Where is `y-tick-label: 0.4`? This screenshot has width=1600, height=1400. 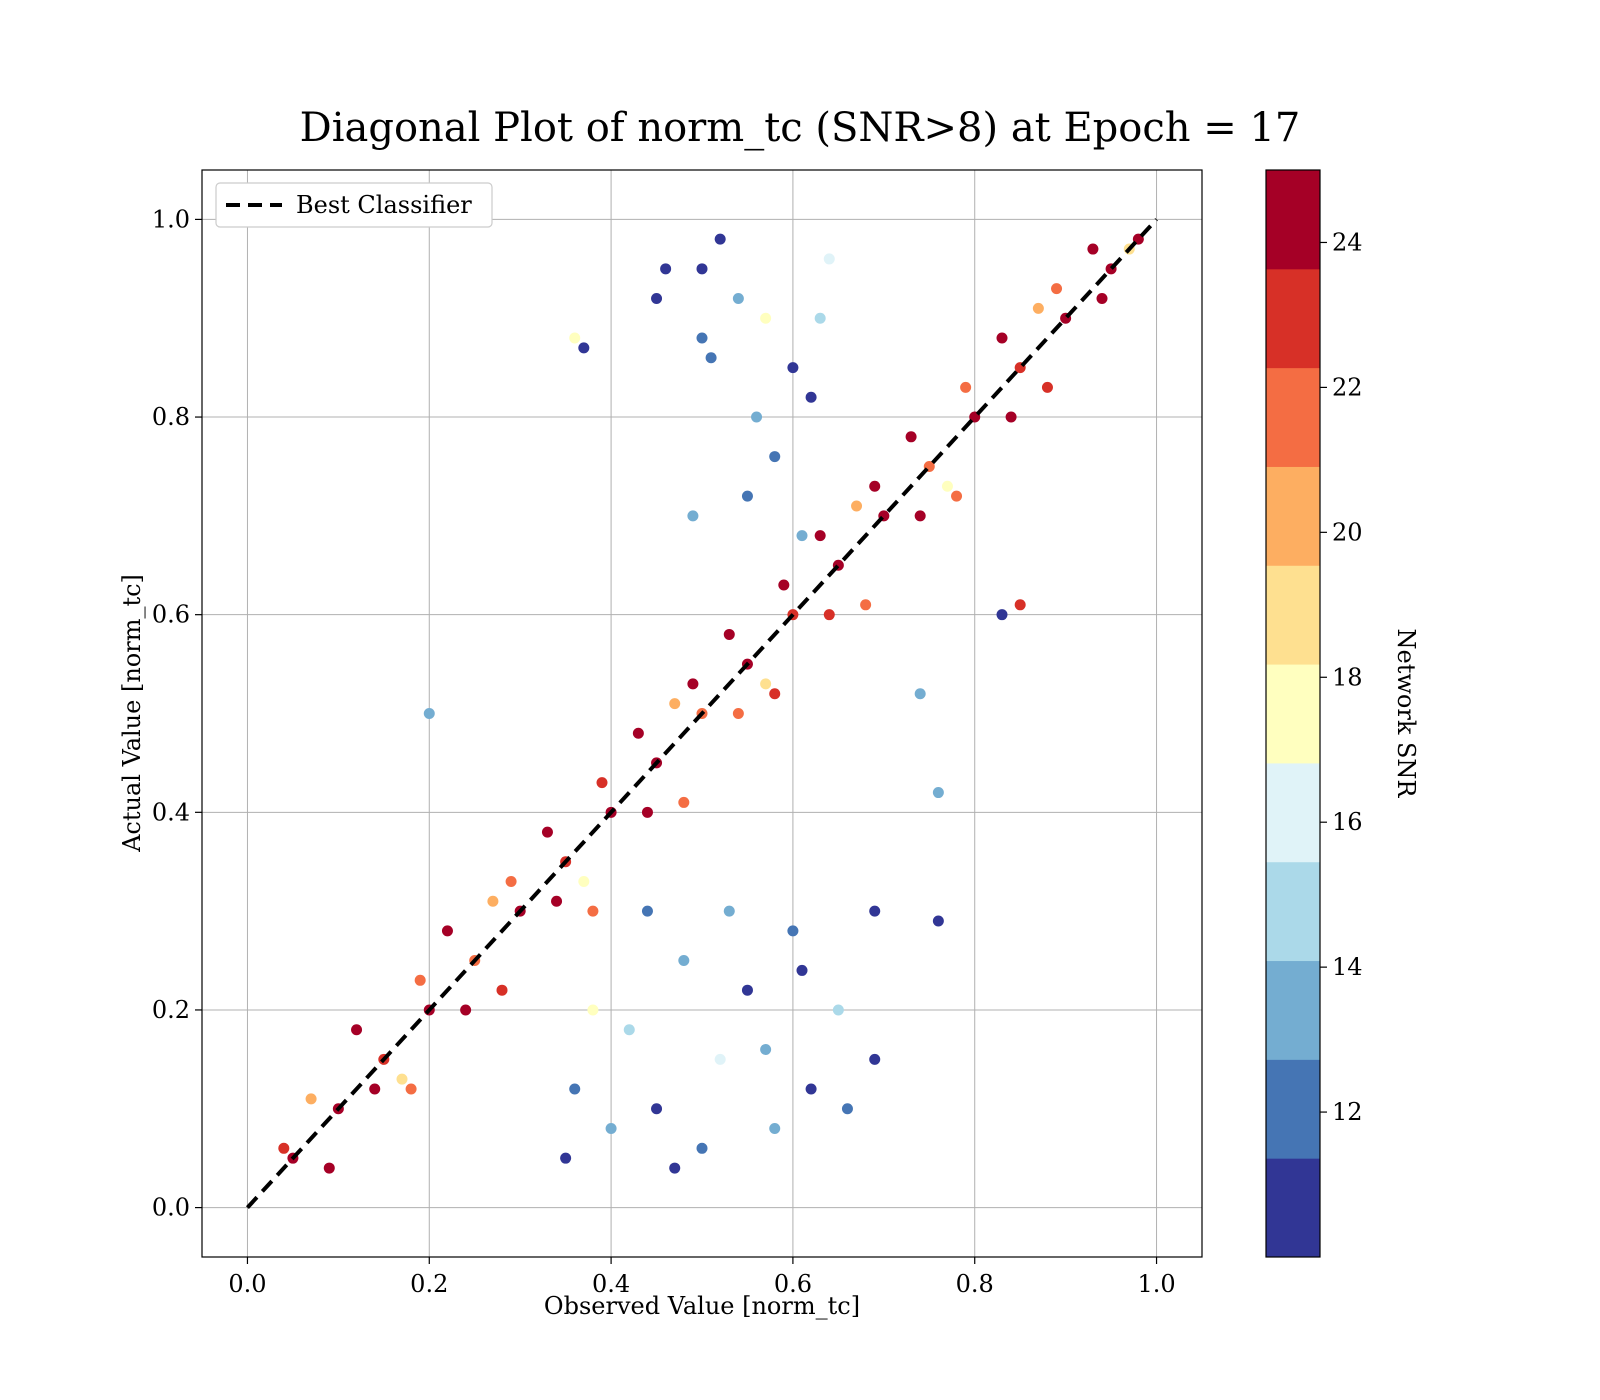 y-tick-label: 0.4 is located at coordinates (171, 812).